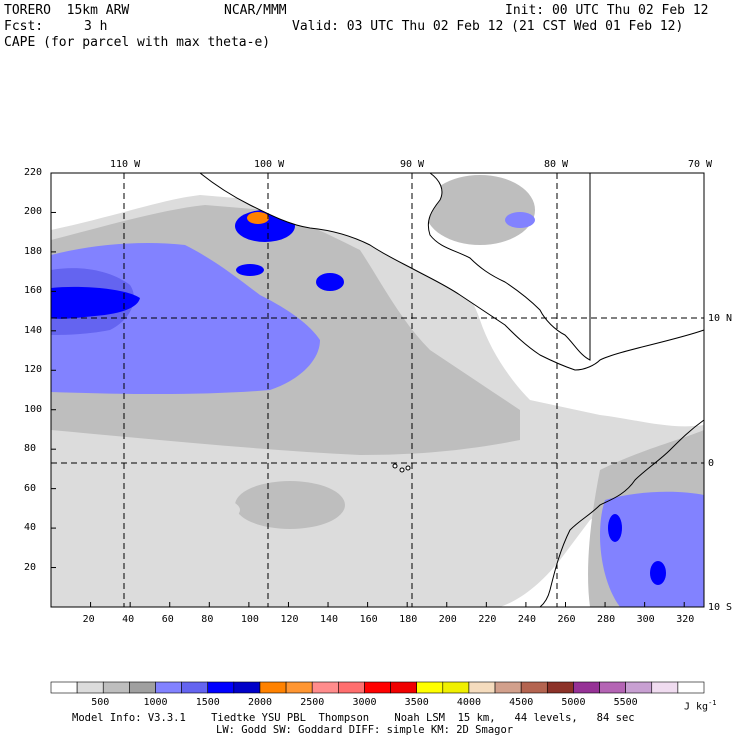 Image resolution: width=740 pixels, height=740 pixels. I want to click on x-axis-ticks, so click(387, 604).